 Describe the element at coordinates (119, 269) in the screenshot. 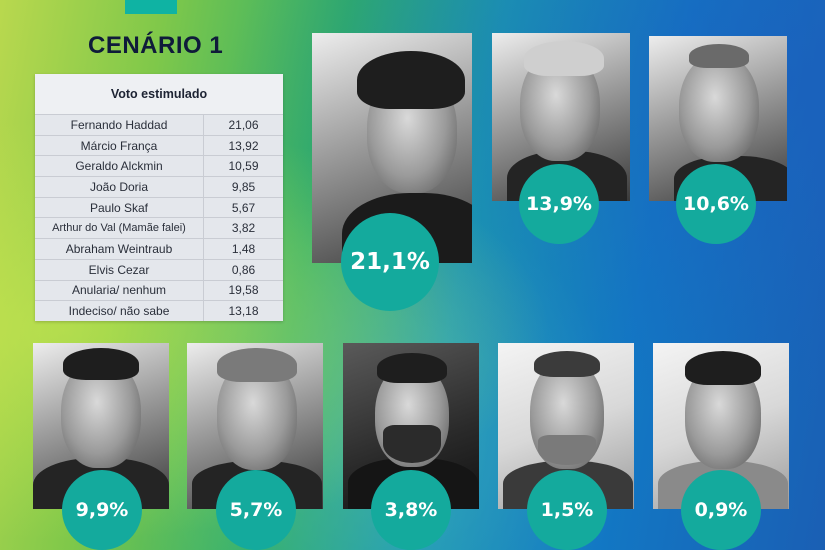

I see `candidate-name: Elvis Cezar` at that location.